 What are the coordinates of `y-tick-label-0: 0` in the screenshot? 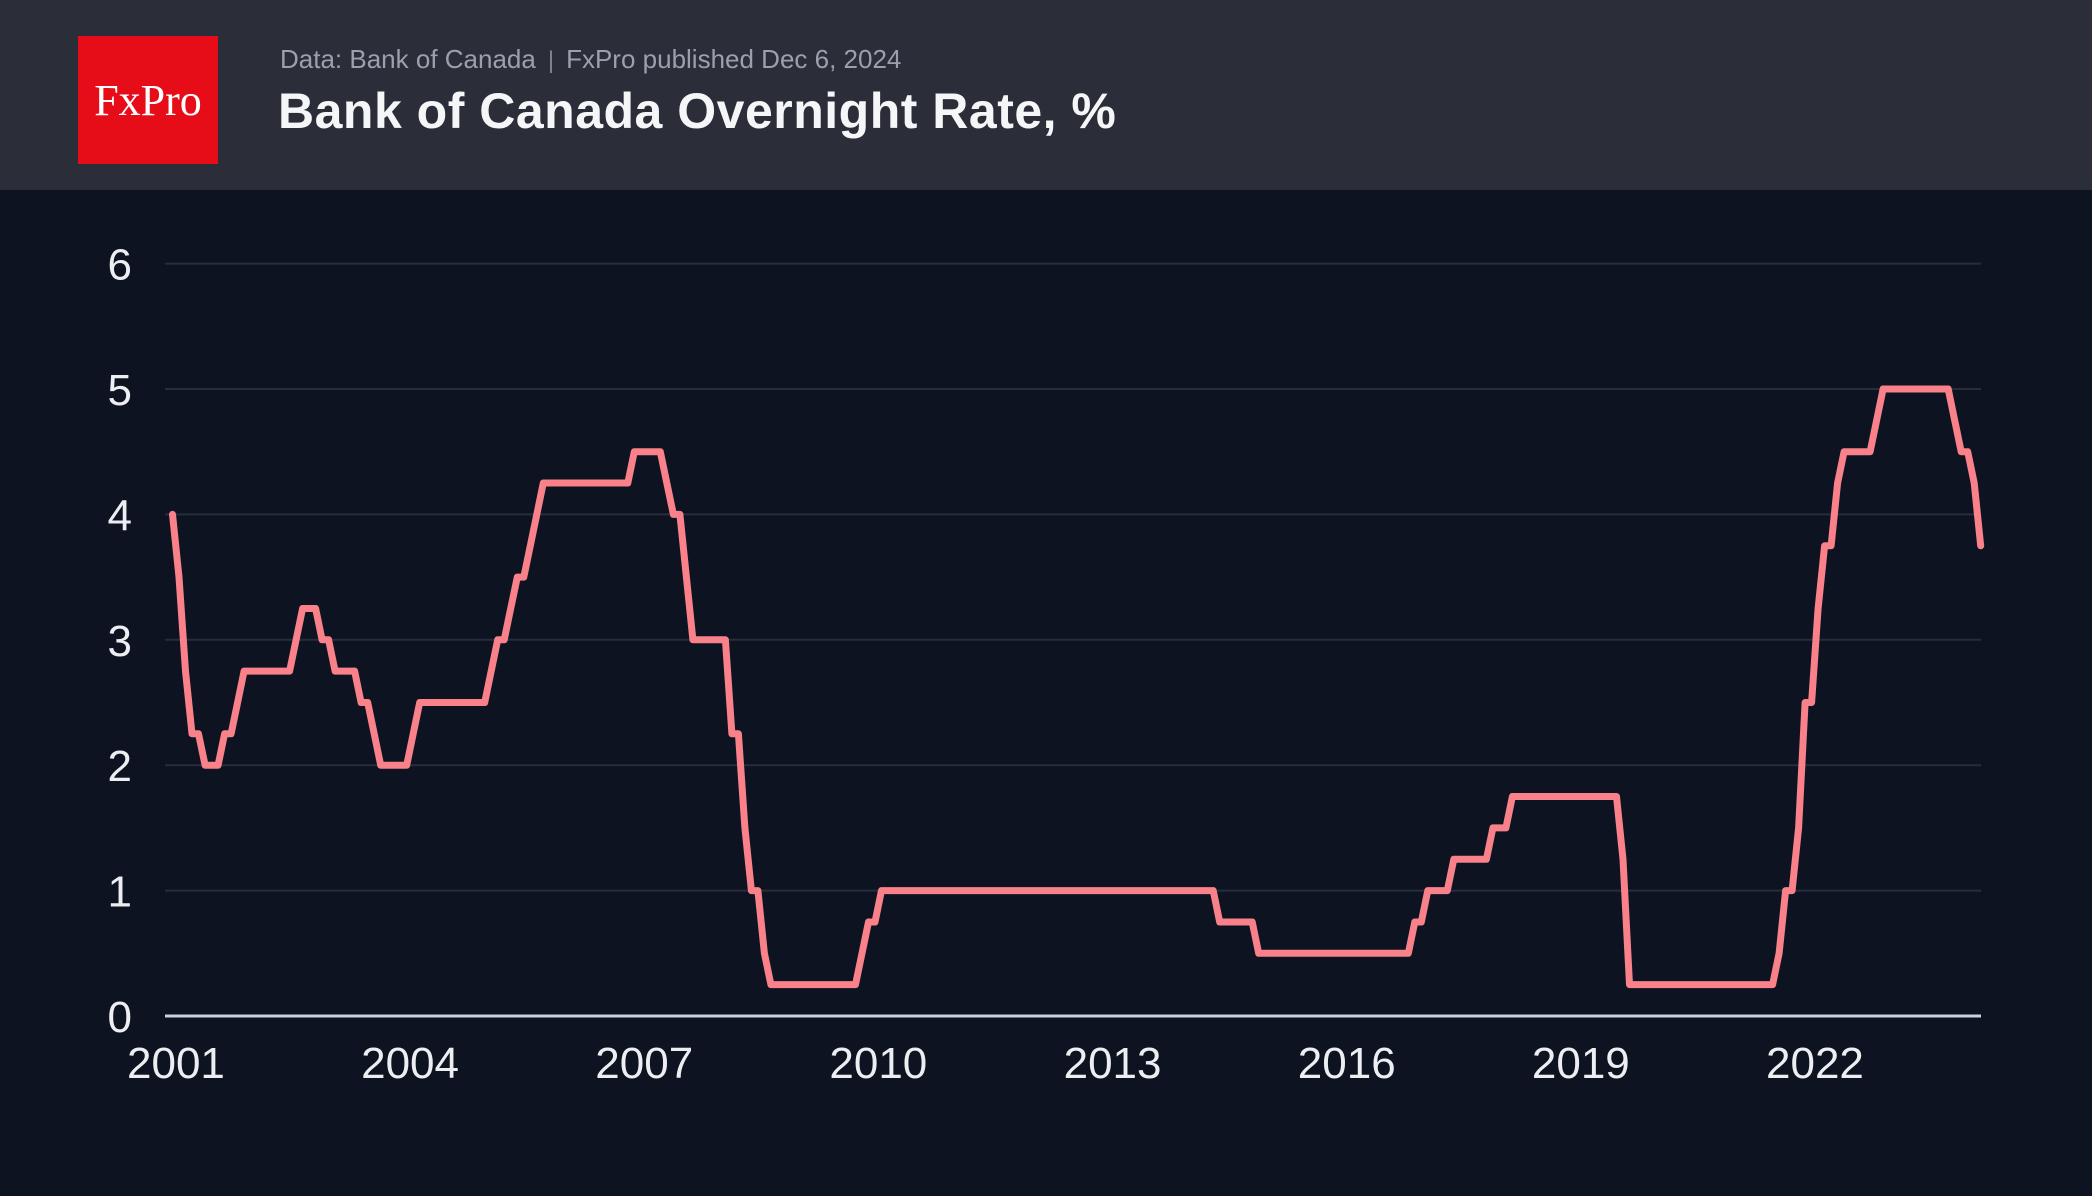 It's located at (120, 1017).